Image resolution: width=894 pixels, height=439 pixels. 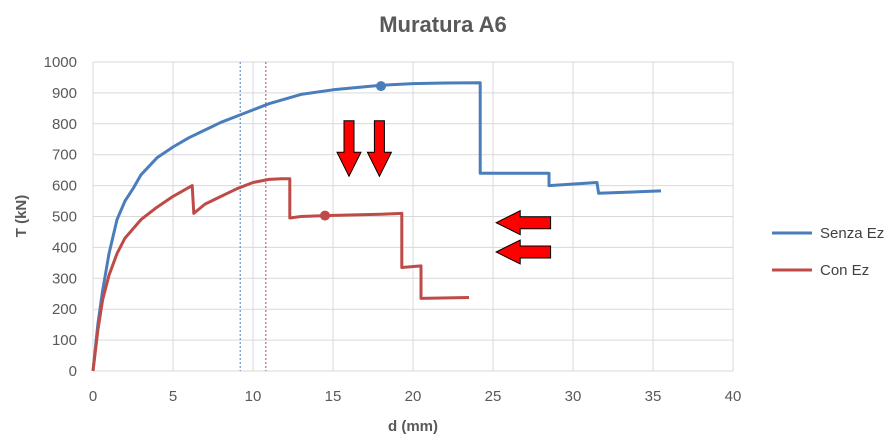 I want to click on y-tick-label: 200, so click(x=64, y=309).